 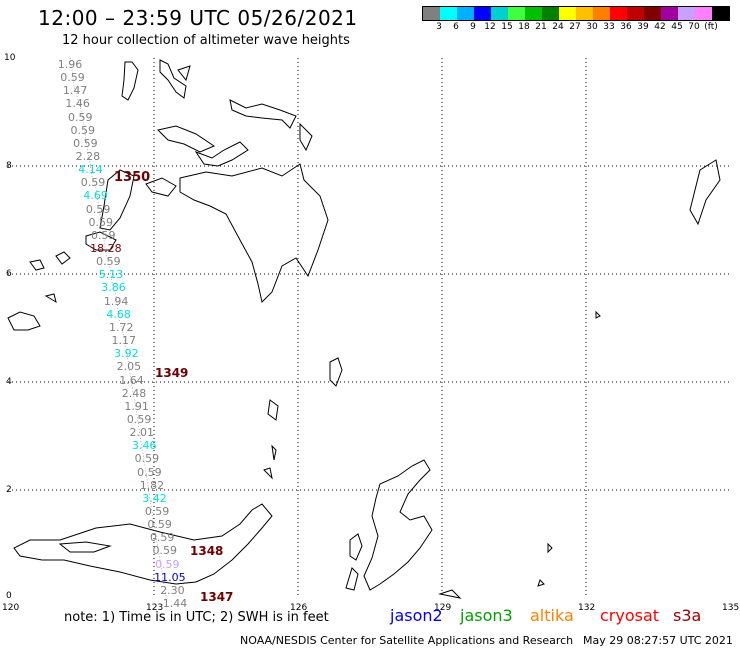 I want to click on legend-tick-label: 18, so click(x=524, y=27).